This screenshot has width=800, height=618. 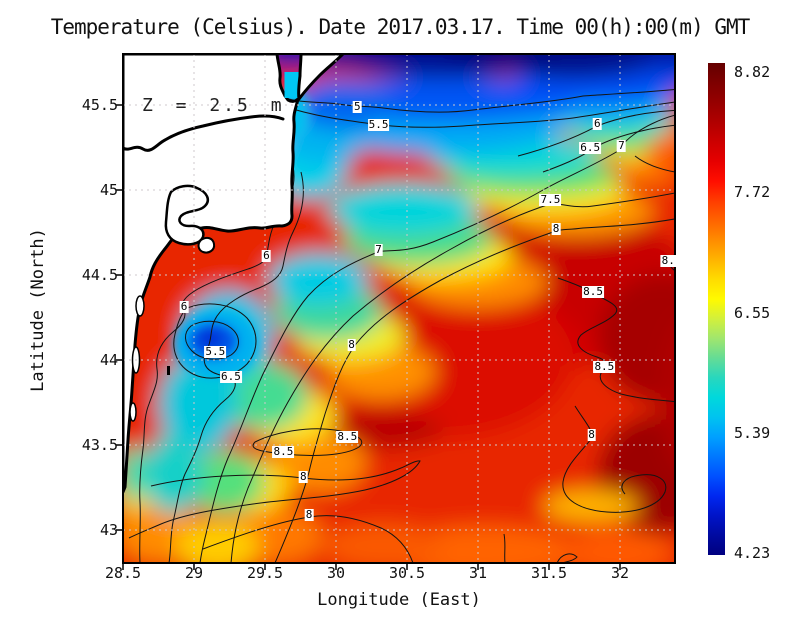 What do you see at coordinates (716, 309) in the screenshot?
I see `colorbar` at bounding box center [716, 309].